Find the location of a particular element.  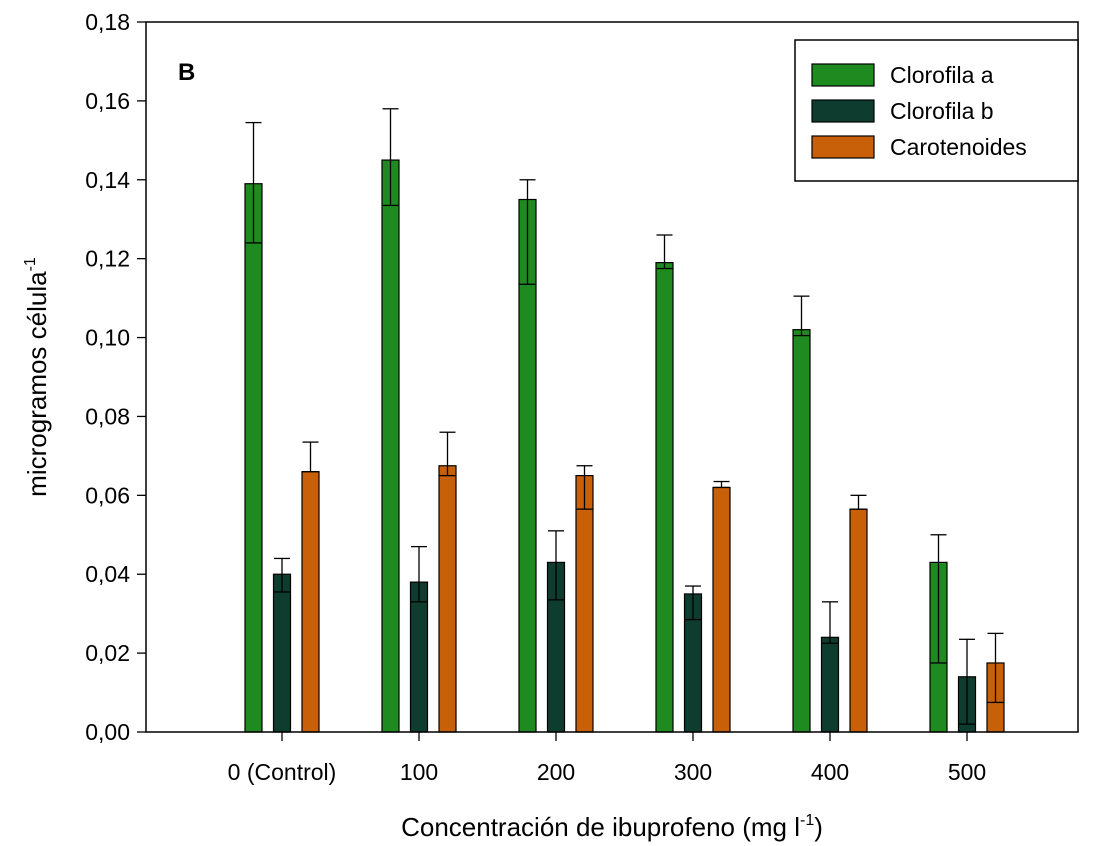

y-tick-label: 0,12 is located at coordinates (107, 259).